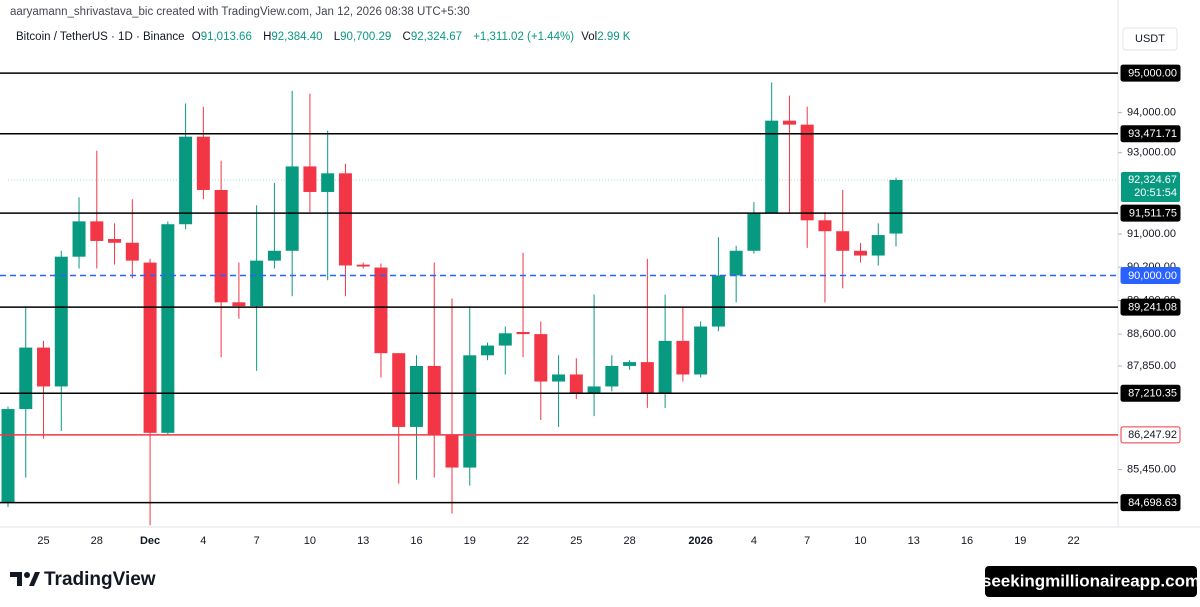  I want to click on ohlc-item: O91,013.66, so click(224, 37).